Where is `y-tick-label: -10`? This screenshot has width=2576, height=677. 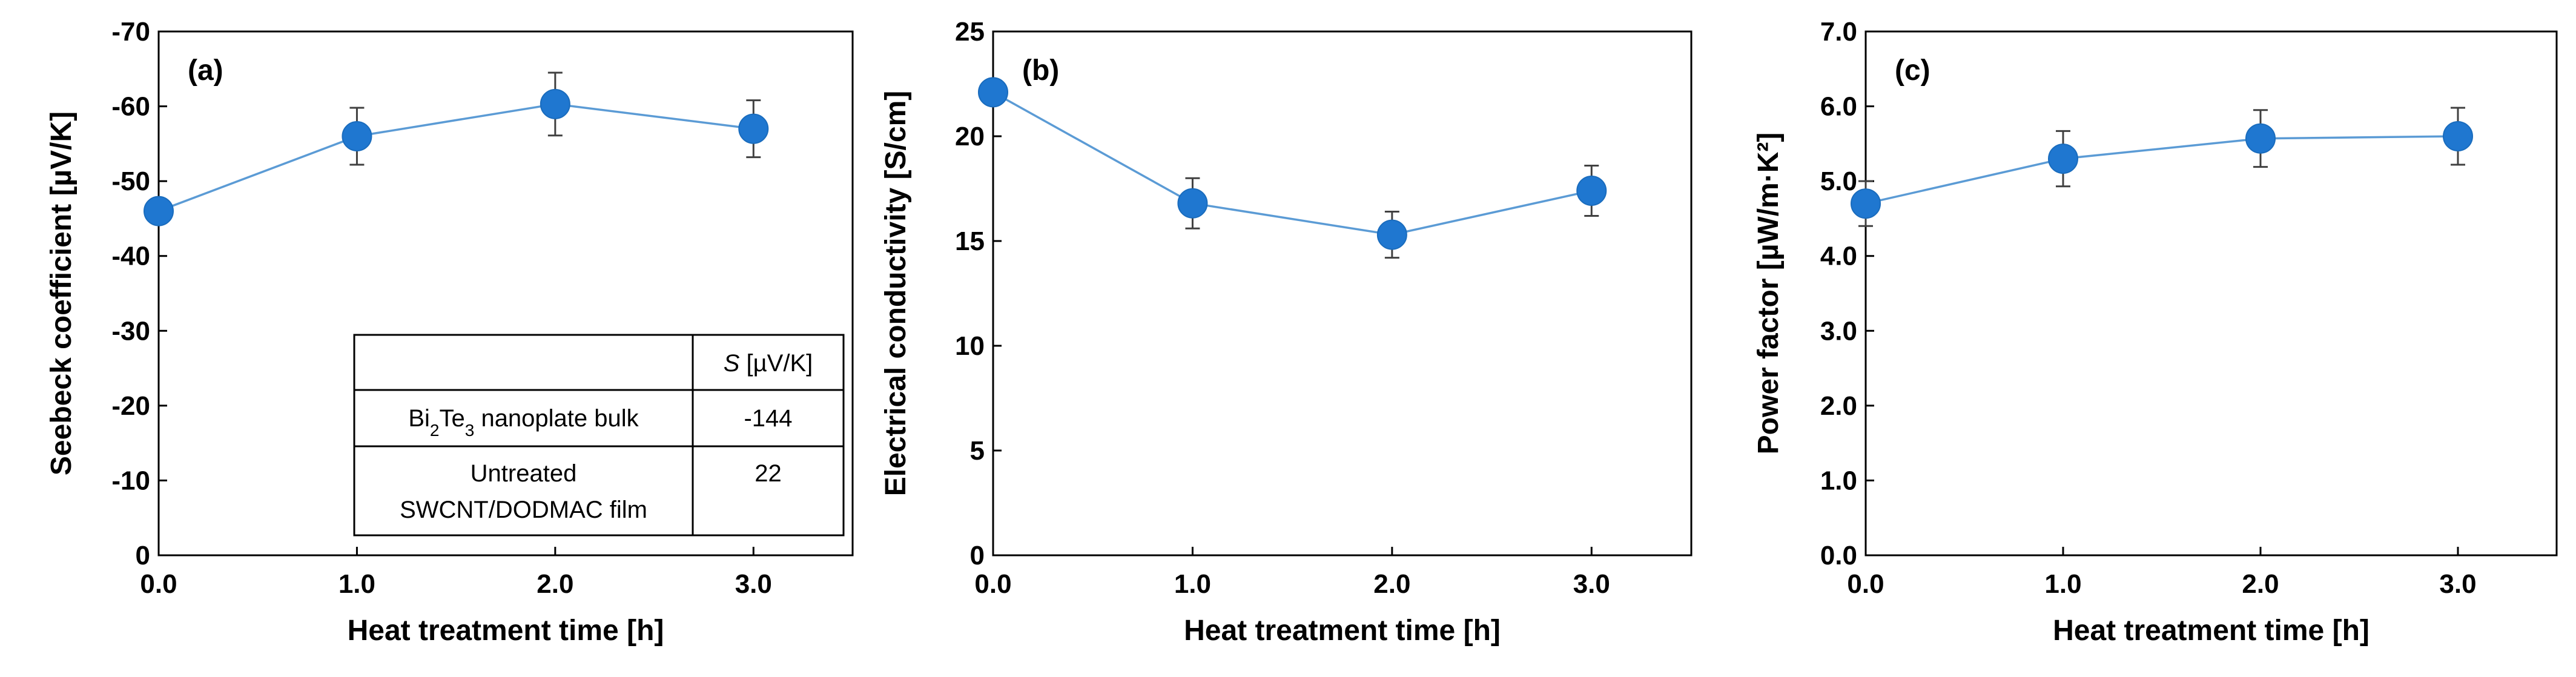
y-tick-label: -10 is located at coordinates (130, 481).